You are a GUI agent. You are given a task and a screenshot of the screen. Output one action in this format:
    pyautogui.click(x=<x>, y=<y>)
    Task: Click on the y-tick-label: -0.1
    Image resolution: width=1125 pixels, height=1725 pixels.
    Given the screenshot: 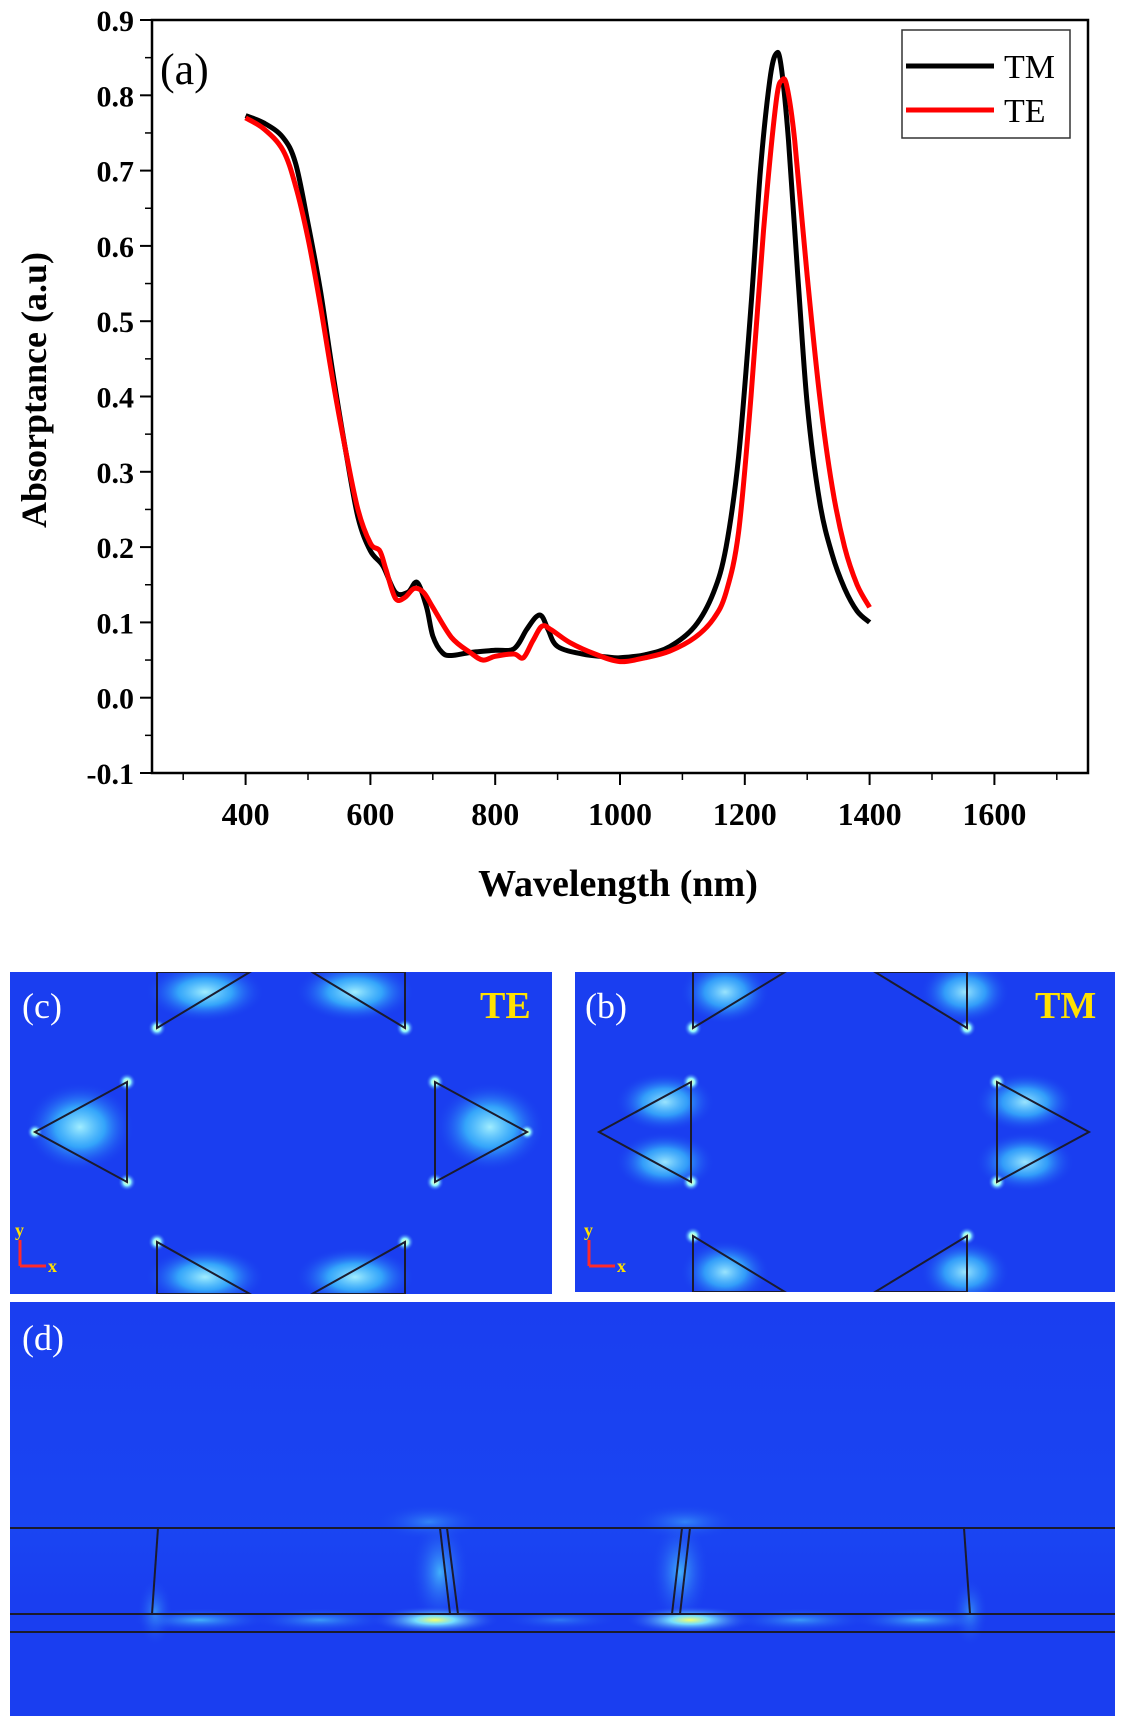 What is the action you would take?
    pyautogui.click(x=111, y=774)
    